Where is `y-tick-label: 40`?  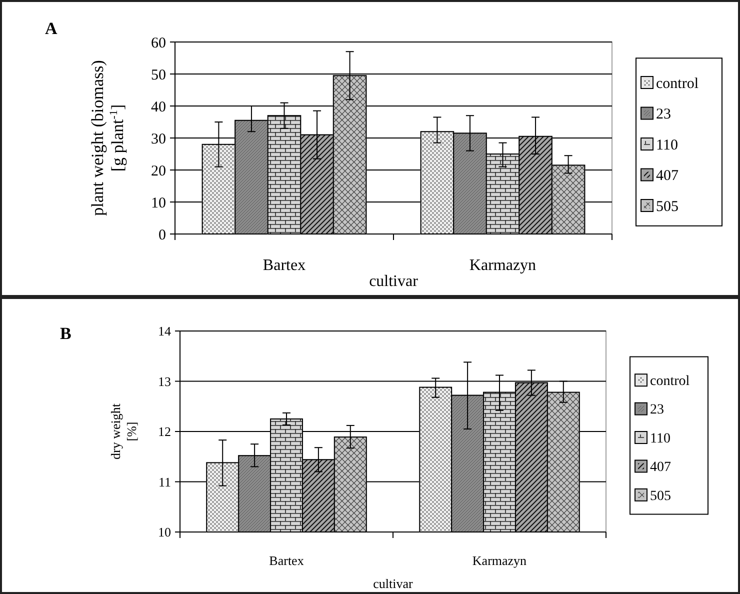
y-tick-label: 40 is located at coordinates (158, 107).